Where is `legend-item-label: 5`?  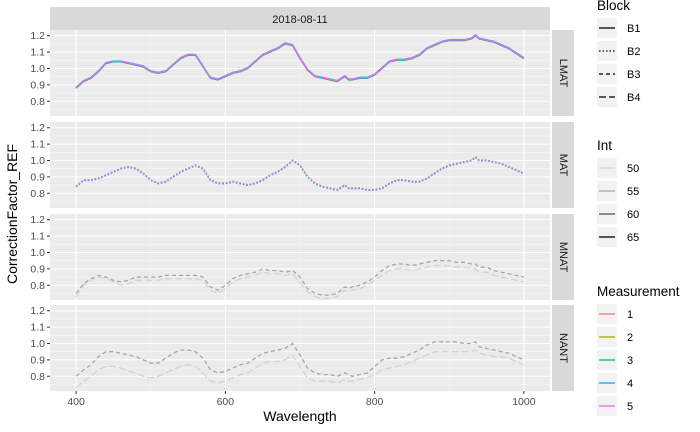 legend-item-label: 5 is located at coordinates (630, 407).